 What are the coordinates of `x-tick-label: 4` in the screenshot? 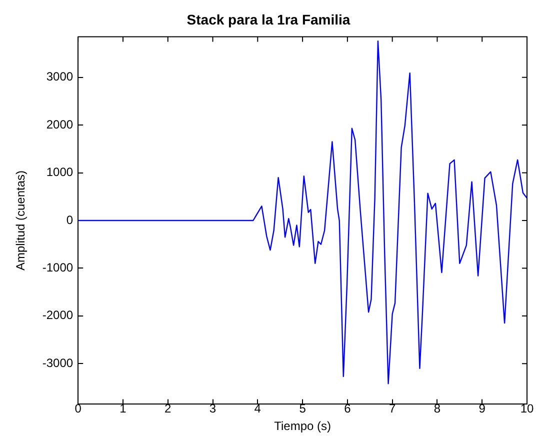 It's located at (258, 409).